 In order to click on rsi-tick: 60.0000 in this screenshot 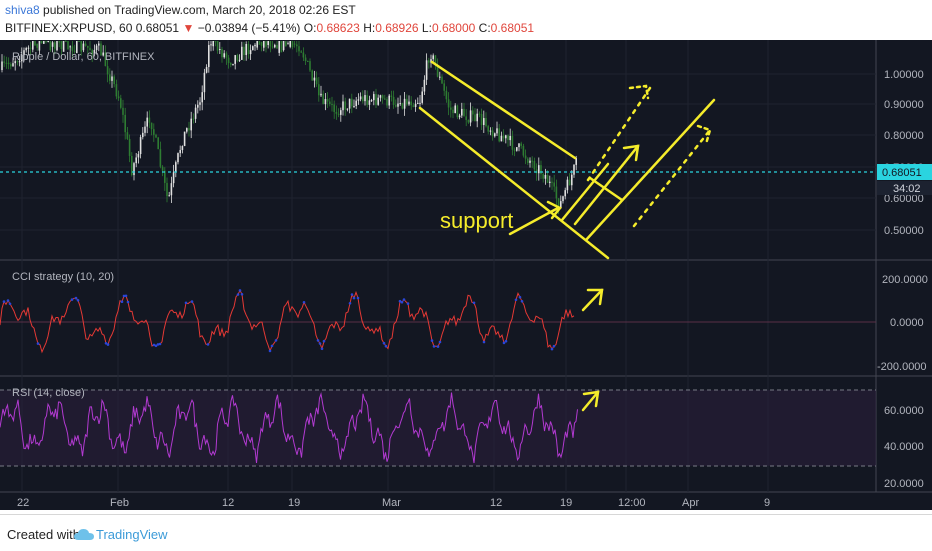, I will do `click(904, 411)`.